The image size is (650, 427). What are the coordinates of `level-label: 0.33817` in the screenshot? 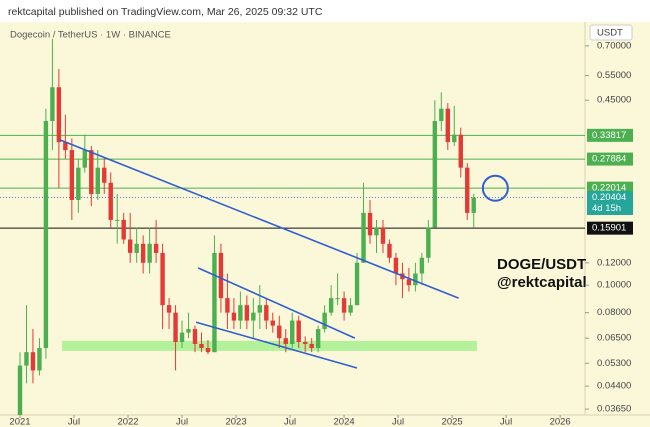 It's located at (609, 135).